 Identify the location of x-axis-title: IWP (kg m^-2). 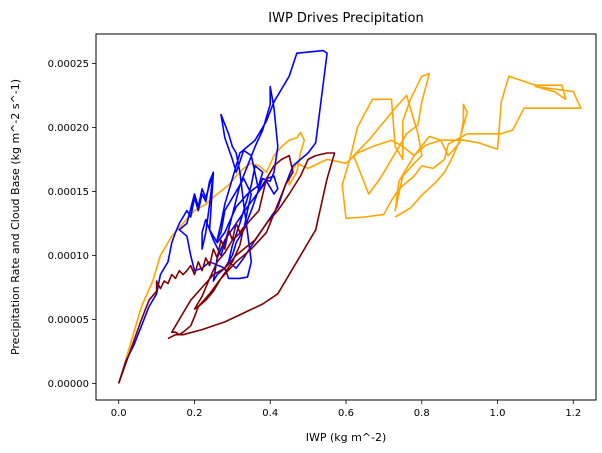
(346, 437).